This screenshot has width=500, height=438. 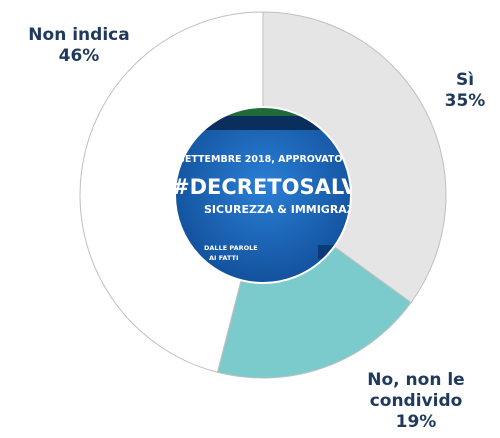 What do you see at coordinates (465, 80) in the screenshot?
I see `label-si-name: Sì` at bounding box center [465, 80].